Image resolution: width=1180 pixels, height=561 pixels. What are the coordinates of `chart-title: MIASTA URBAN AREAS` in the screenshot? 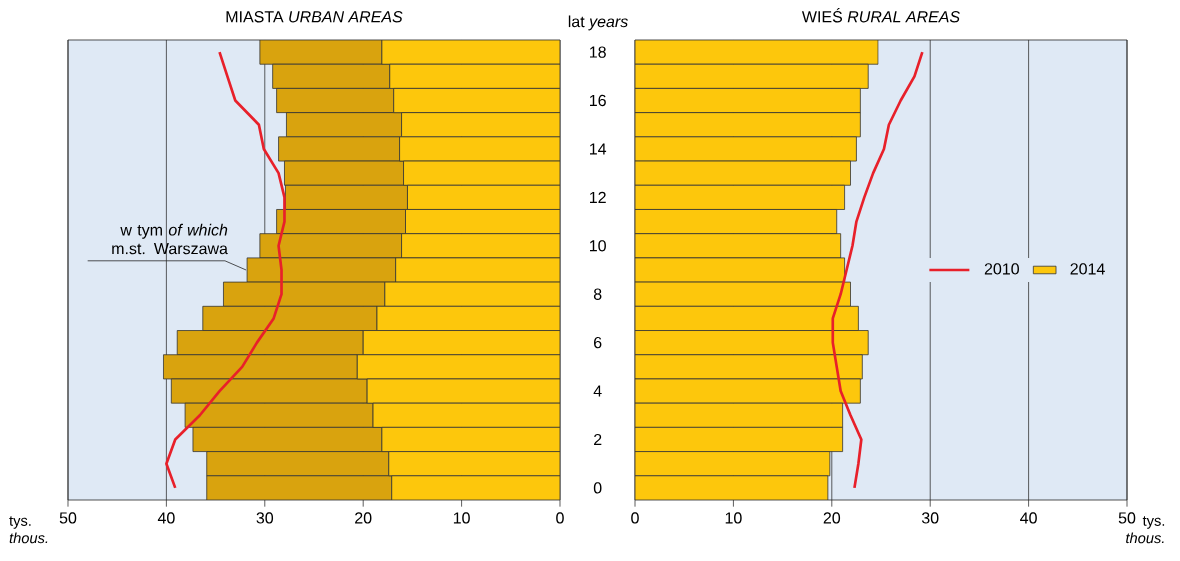 It's located at (314, 17).